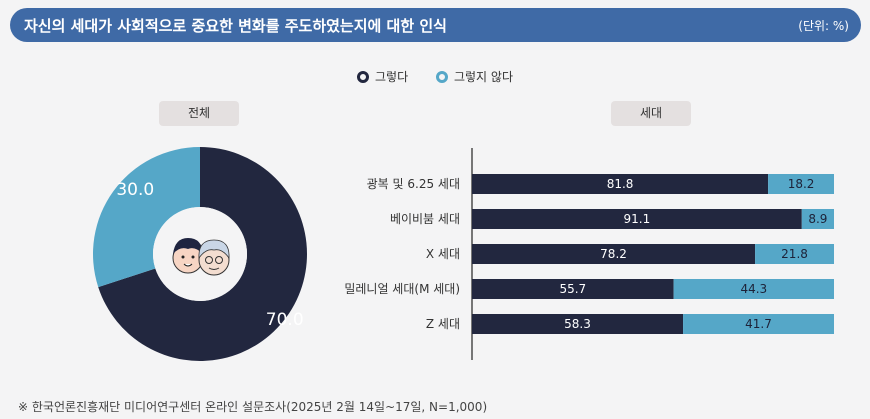 This screenshot has height=419, width=870. I want to click on bar-data-label: 55.7, so click(572, 289).